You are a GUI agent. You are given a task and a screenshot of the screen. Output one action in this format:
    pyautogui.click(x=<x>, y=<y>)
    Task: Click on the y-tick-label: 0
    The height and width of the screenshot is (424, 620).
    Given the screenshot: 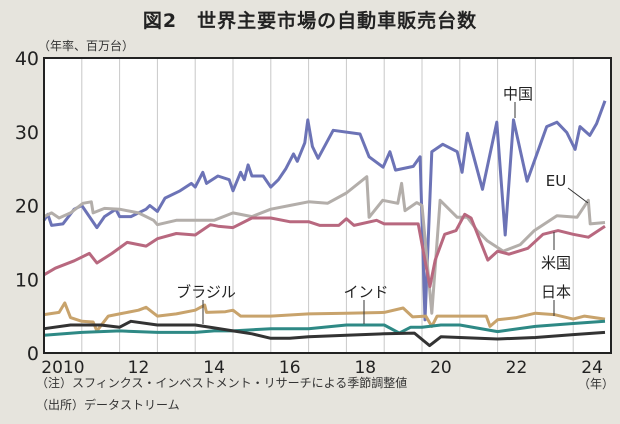 What is the action you would take?
    pyautogui.click(x=33, y=354)
    